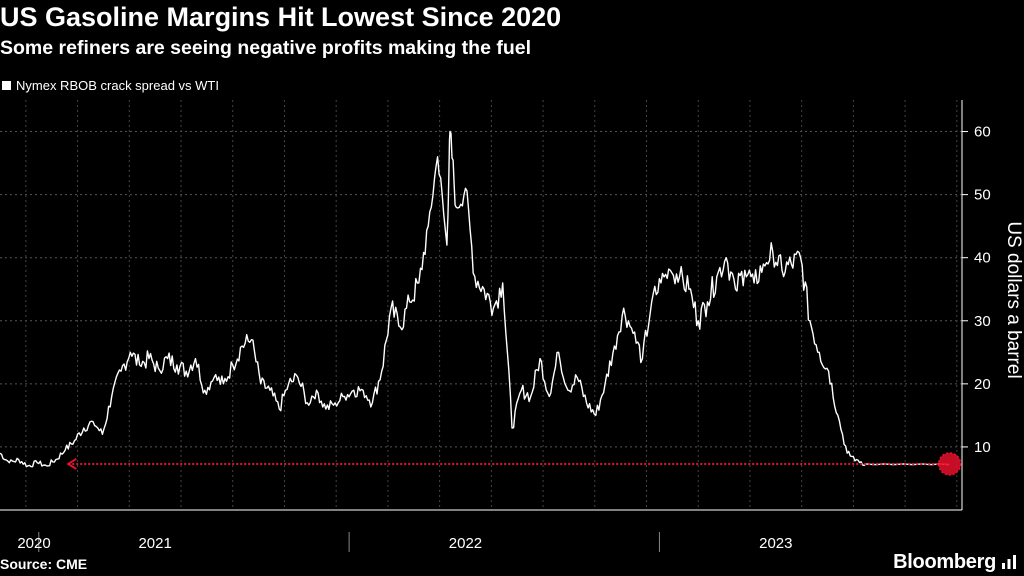 This screenshot has height=576, width=1024. What do you see at coordinates (944, 562) in the screenshot?
I see `bloomberg-logo: Bloomberg` at bounding box center [944, 562].